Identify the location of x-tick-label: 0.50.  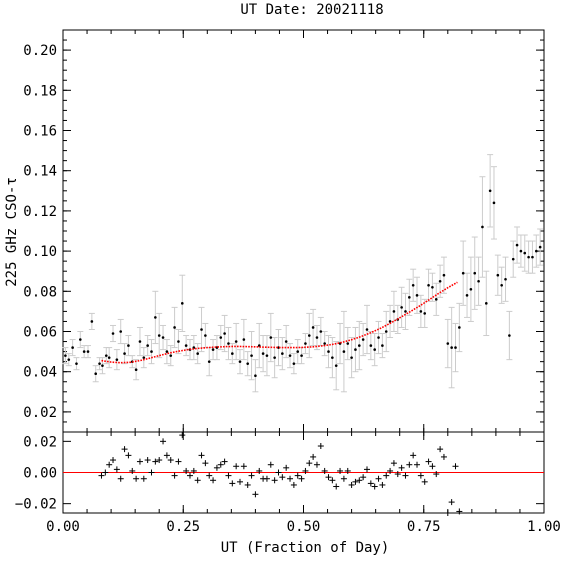
(304, 527).